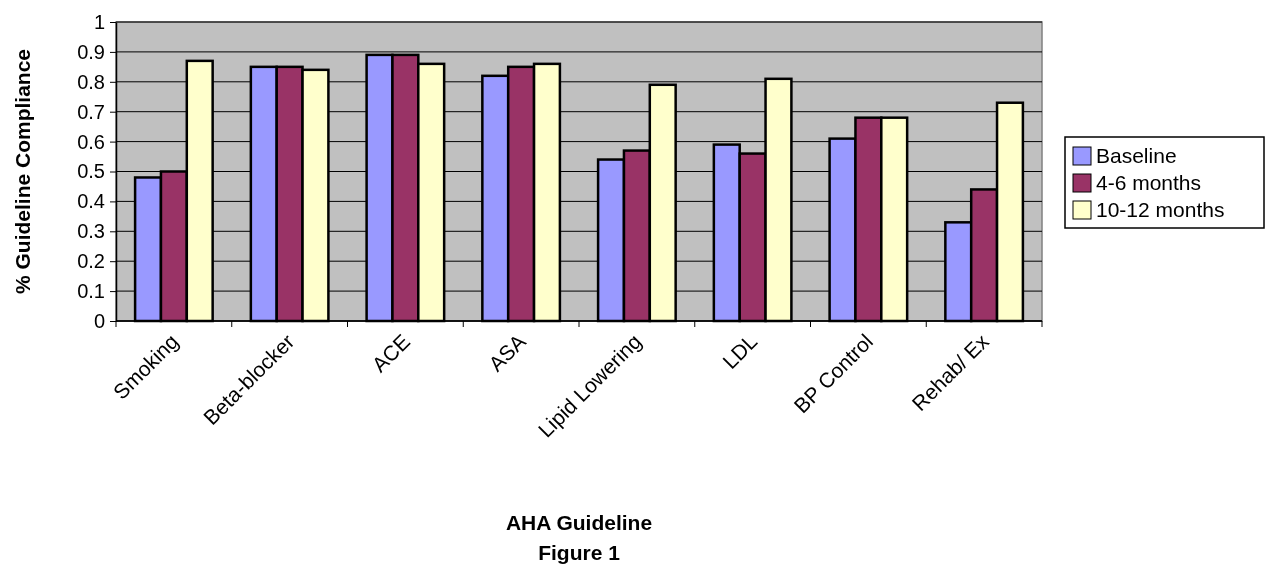 The height and width of the screenshot is (572, 1266). What do you see at coordinates (91, 291) in the screenshot?
I see `y-tick-label: 0.1` at bounding box center [91, 291].